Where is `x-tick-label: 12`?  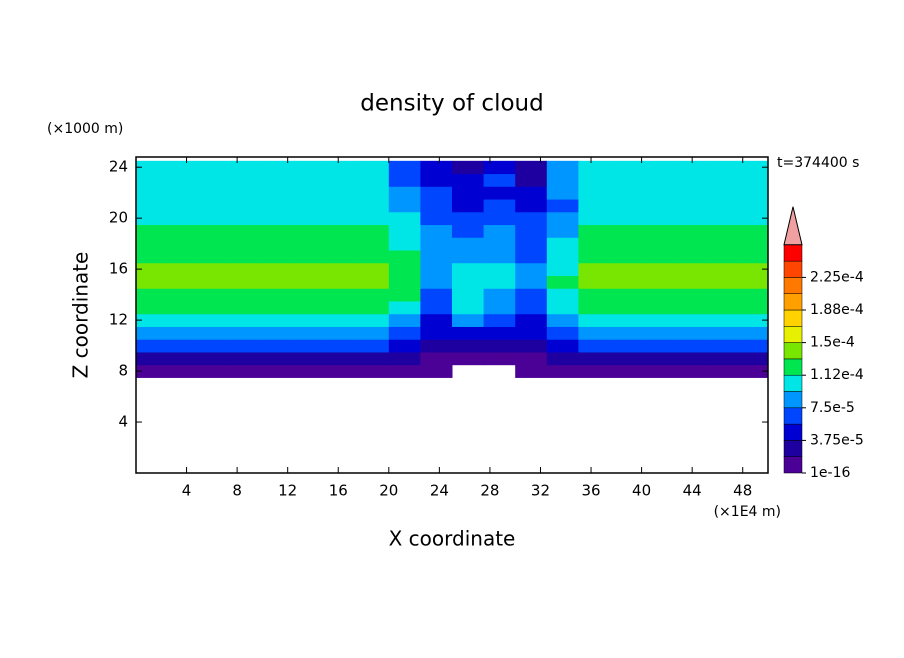 x-tick-label: 12 is located at coordinates (287, 491).